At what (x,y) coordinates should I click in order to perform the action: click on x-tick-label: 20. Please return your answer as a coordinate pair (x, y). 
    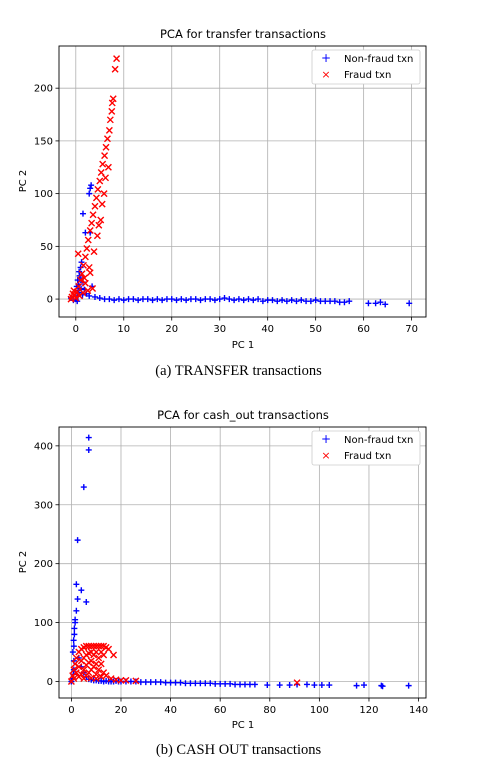
    Looking at the image, I should click on (121, 710).